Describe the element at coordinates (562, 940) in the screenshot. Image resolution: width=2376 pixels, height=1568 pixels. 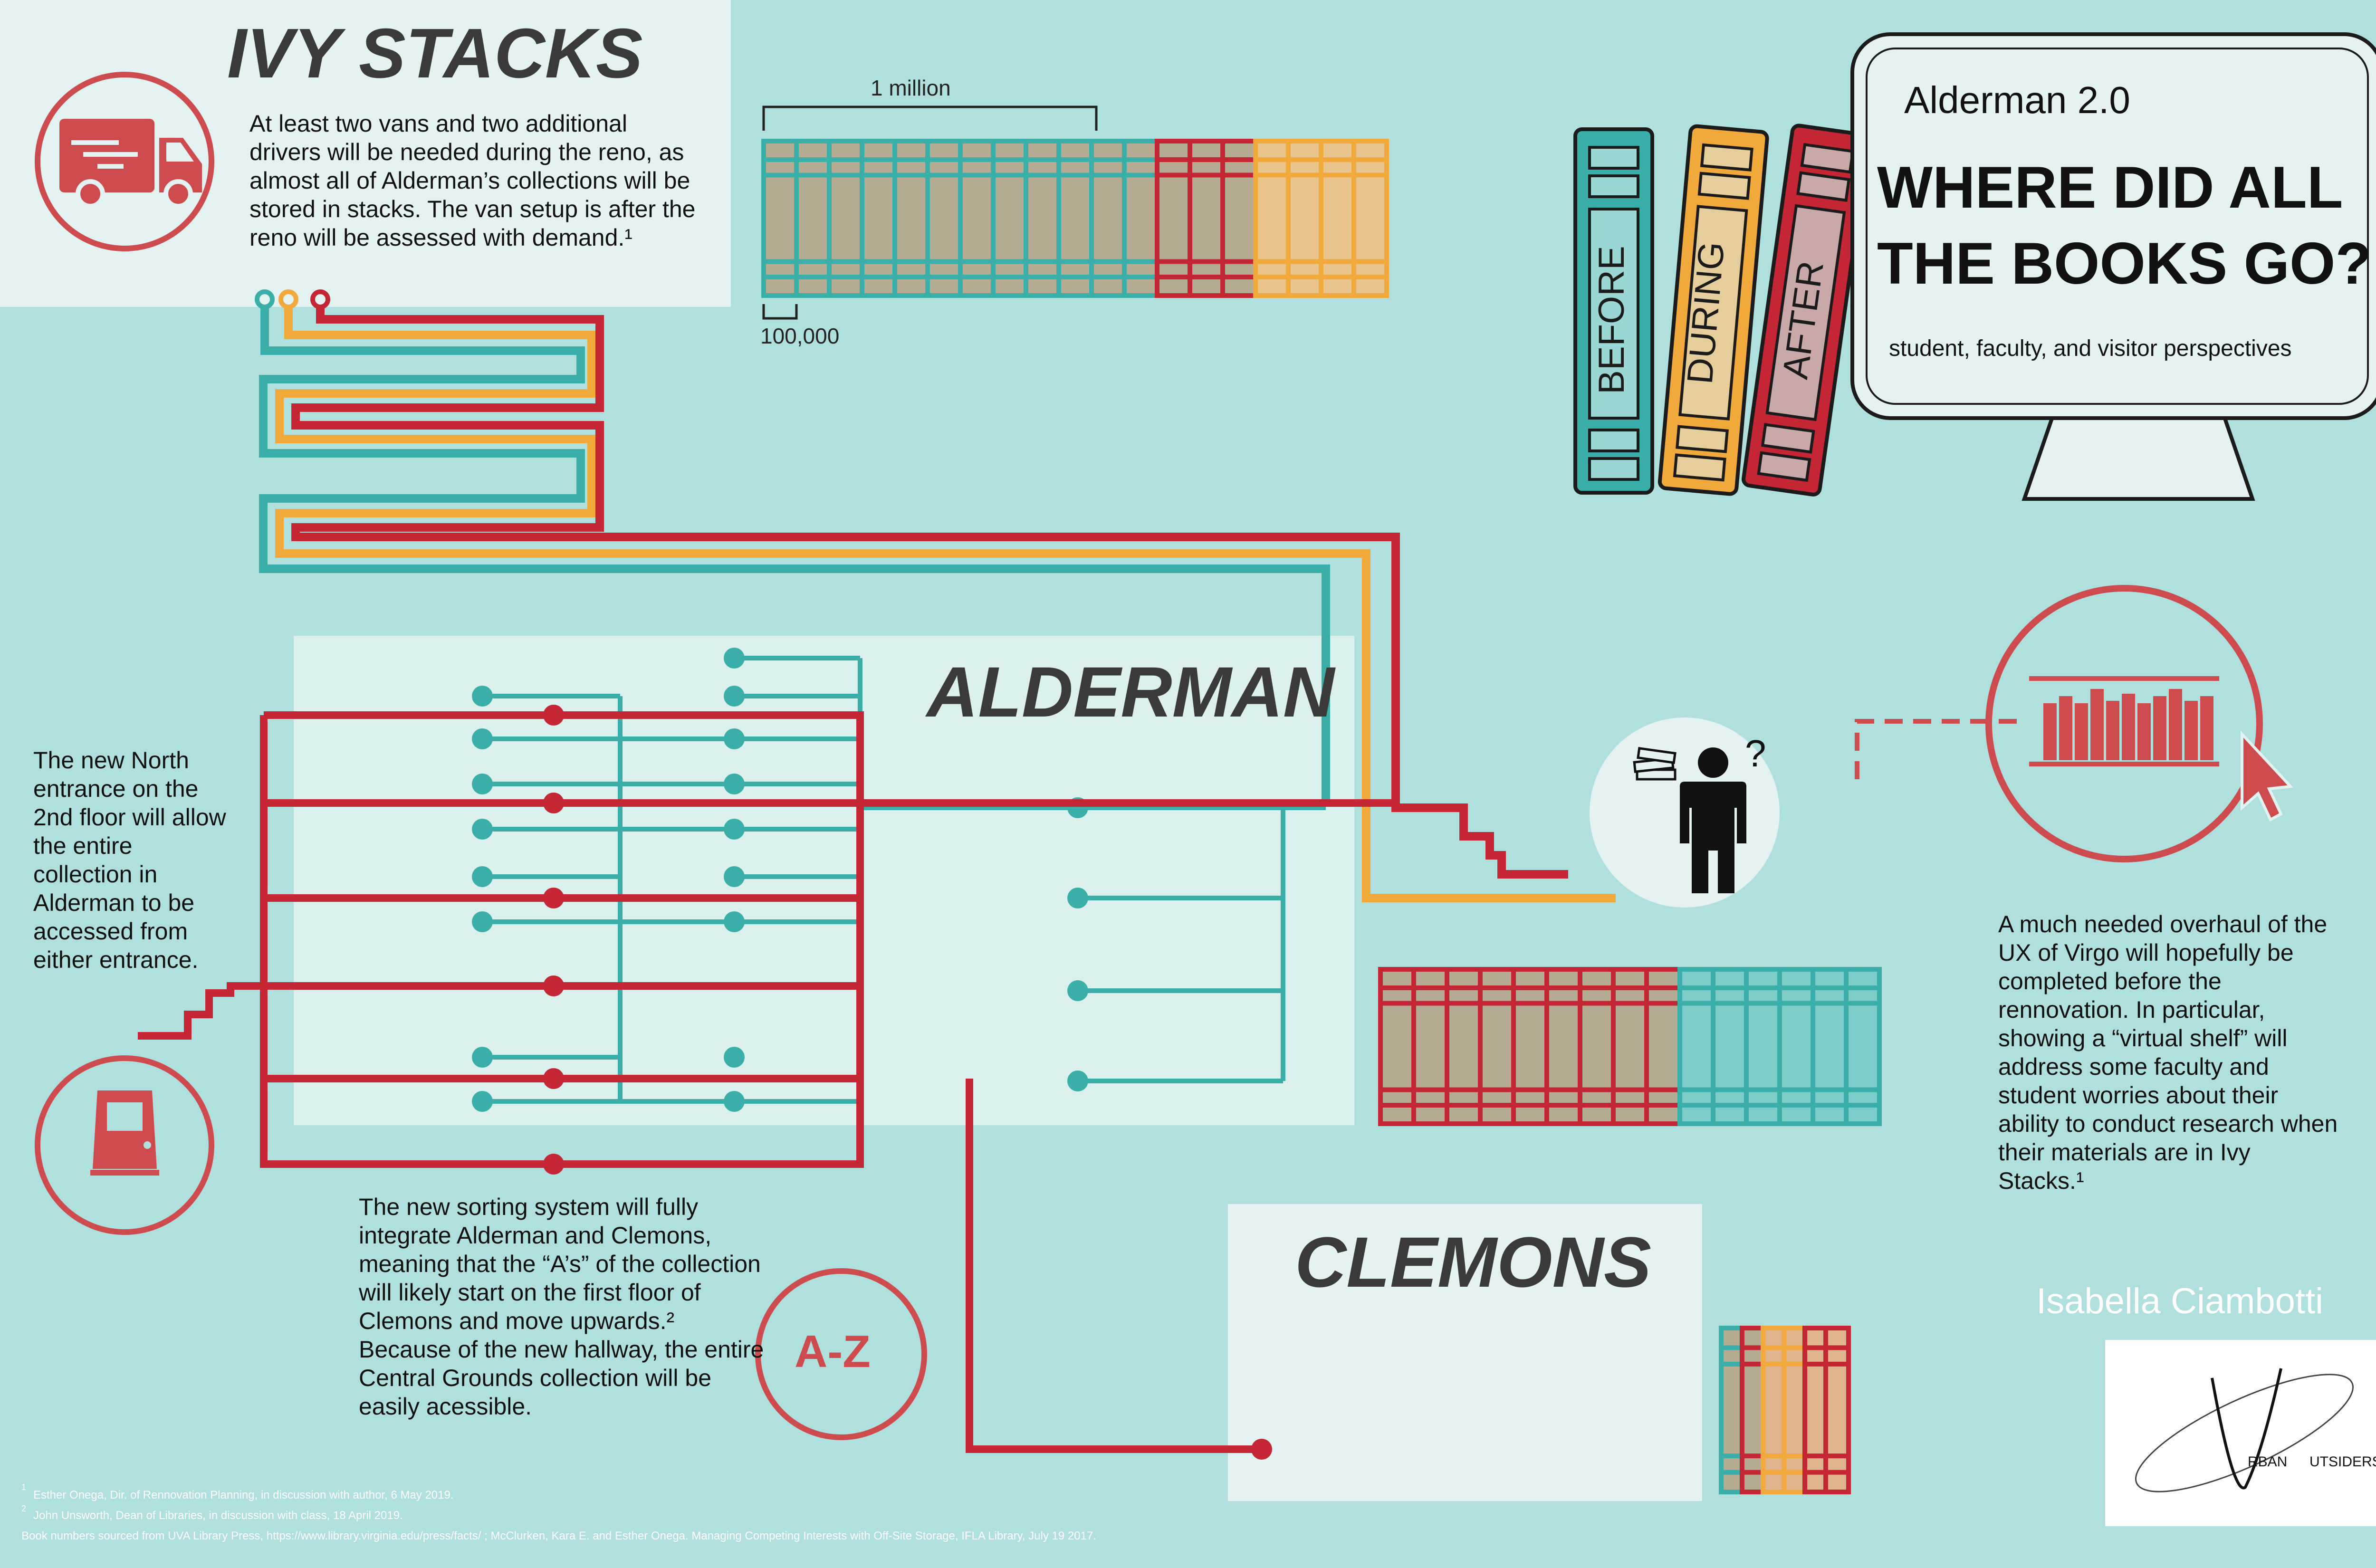
I see `red-grid-frame` at that location.